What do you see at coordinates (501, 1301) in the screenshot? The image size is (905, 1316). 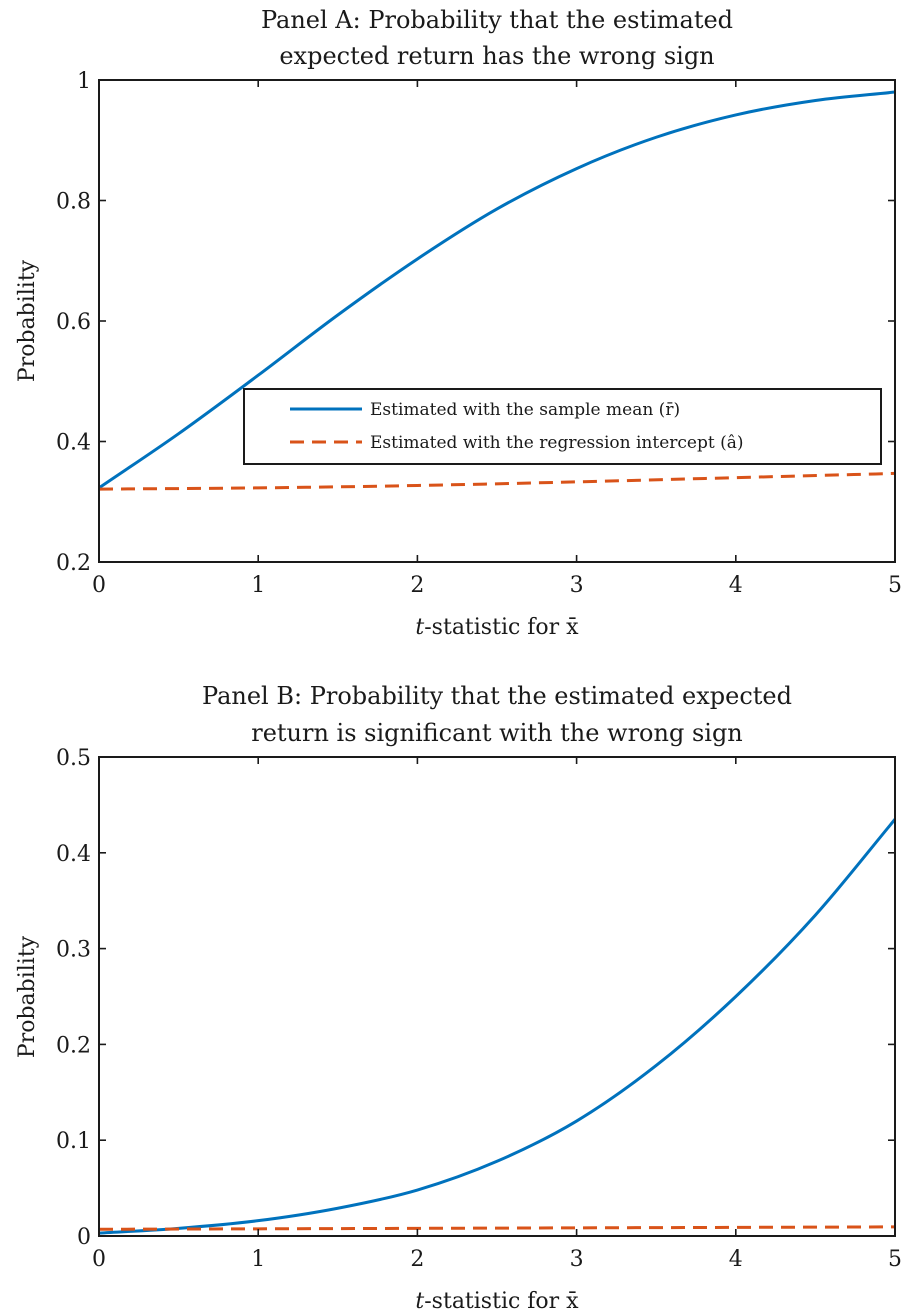 I see `panel-b-xlabel-rest: -statistic for x̄` at bounding box center [501, 1301].